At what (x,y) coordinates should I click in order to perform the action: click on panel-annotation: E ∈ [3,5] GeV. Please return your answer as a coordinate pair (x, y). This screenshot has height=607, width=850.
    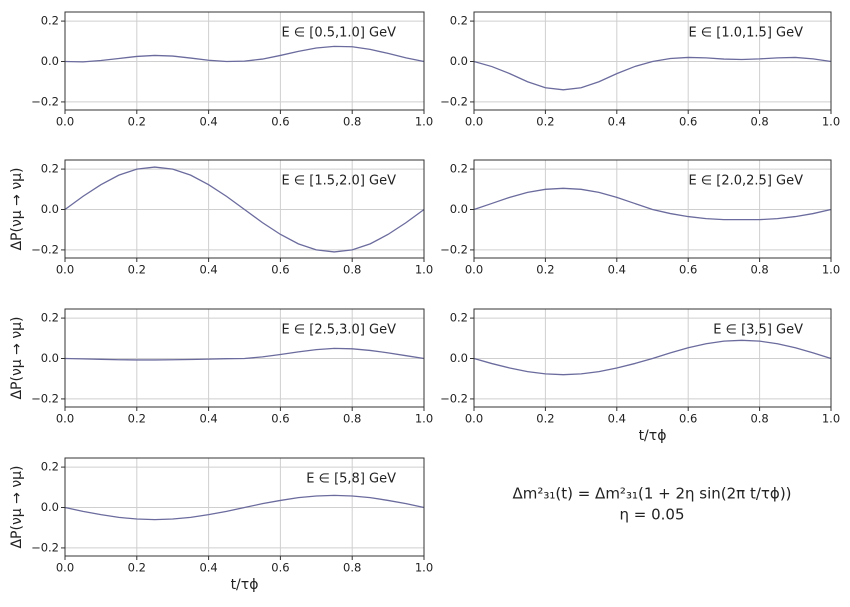
    Looking at the image, I should click on (758, 330).